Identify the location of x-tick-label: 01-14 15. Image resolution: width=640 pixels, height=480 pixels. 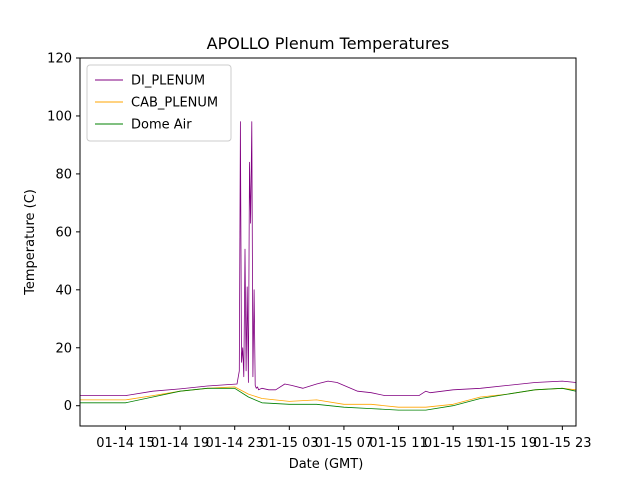
(125, 443).